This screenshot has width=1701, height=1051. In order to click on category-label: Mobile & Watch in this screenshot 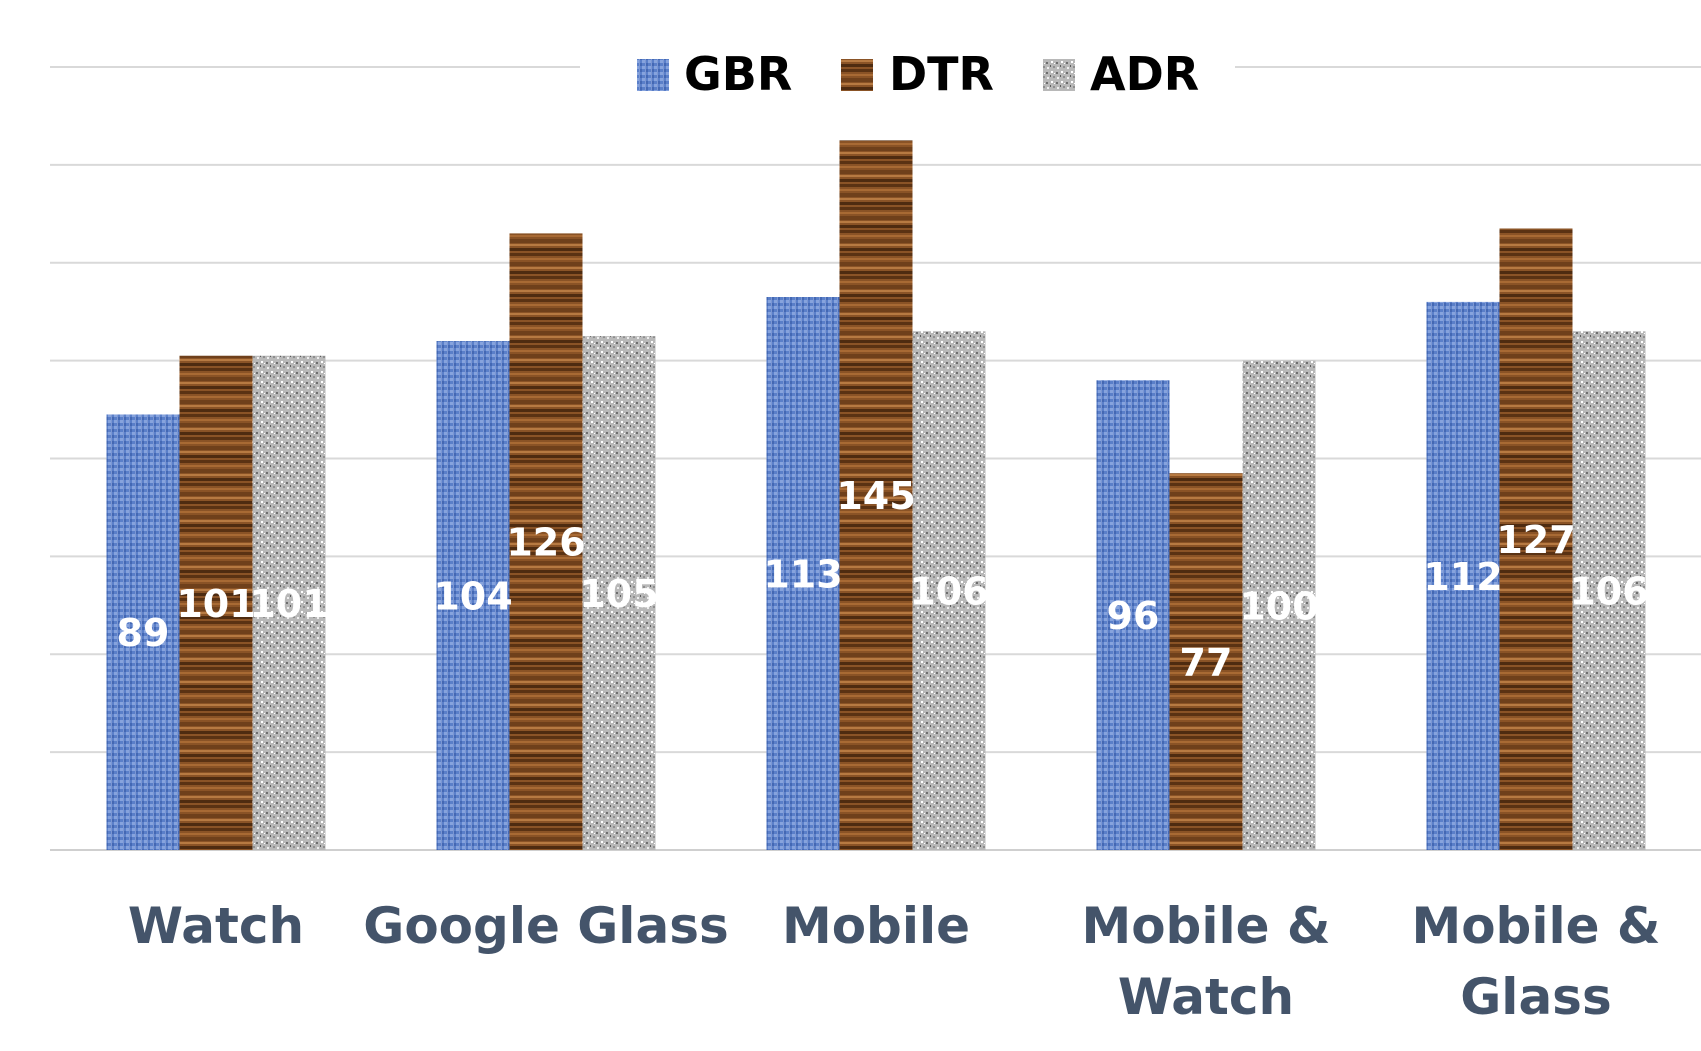, I will do `click(1205, 961)`.